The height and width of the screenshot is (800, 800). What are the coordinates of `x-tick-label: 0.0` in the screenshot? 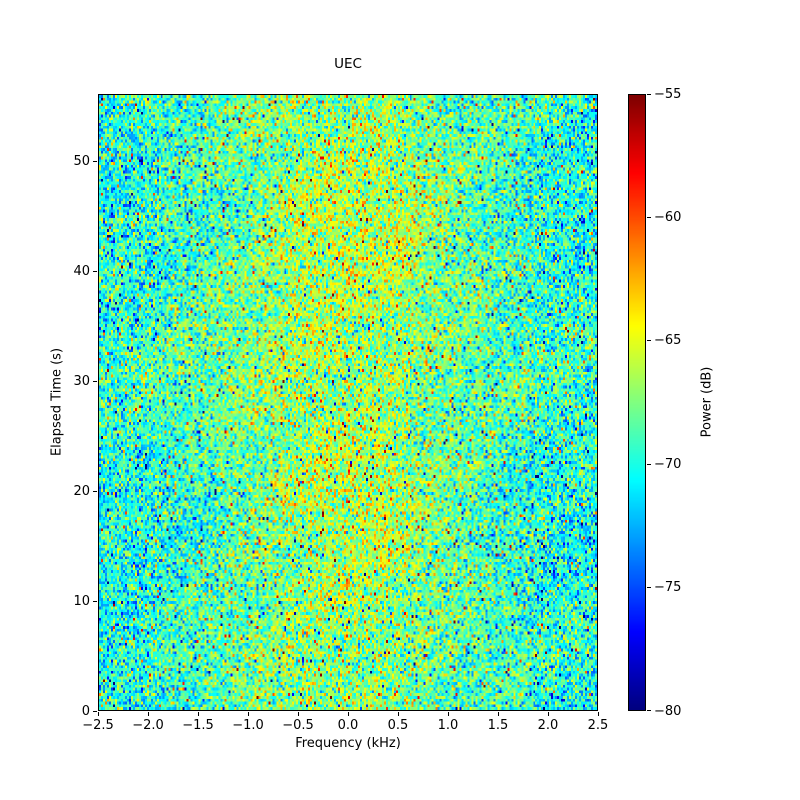 It's located at (348, 725).